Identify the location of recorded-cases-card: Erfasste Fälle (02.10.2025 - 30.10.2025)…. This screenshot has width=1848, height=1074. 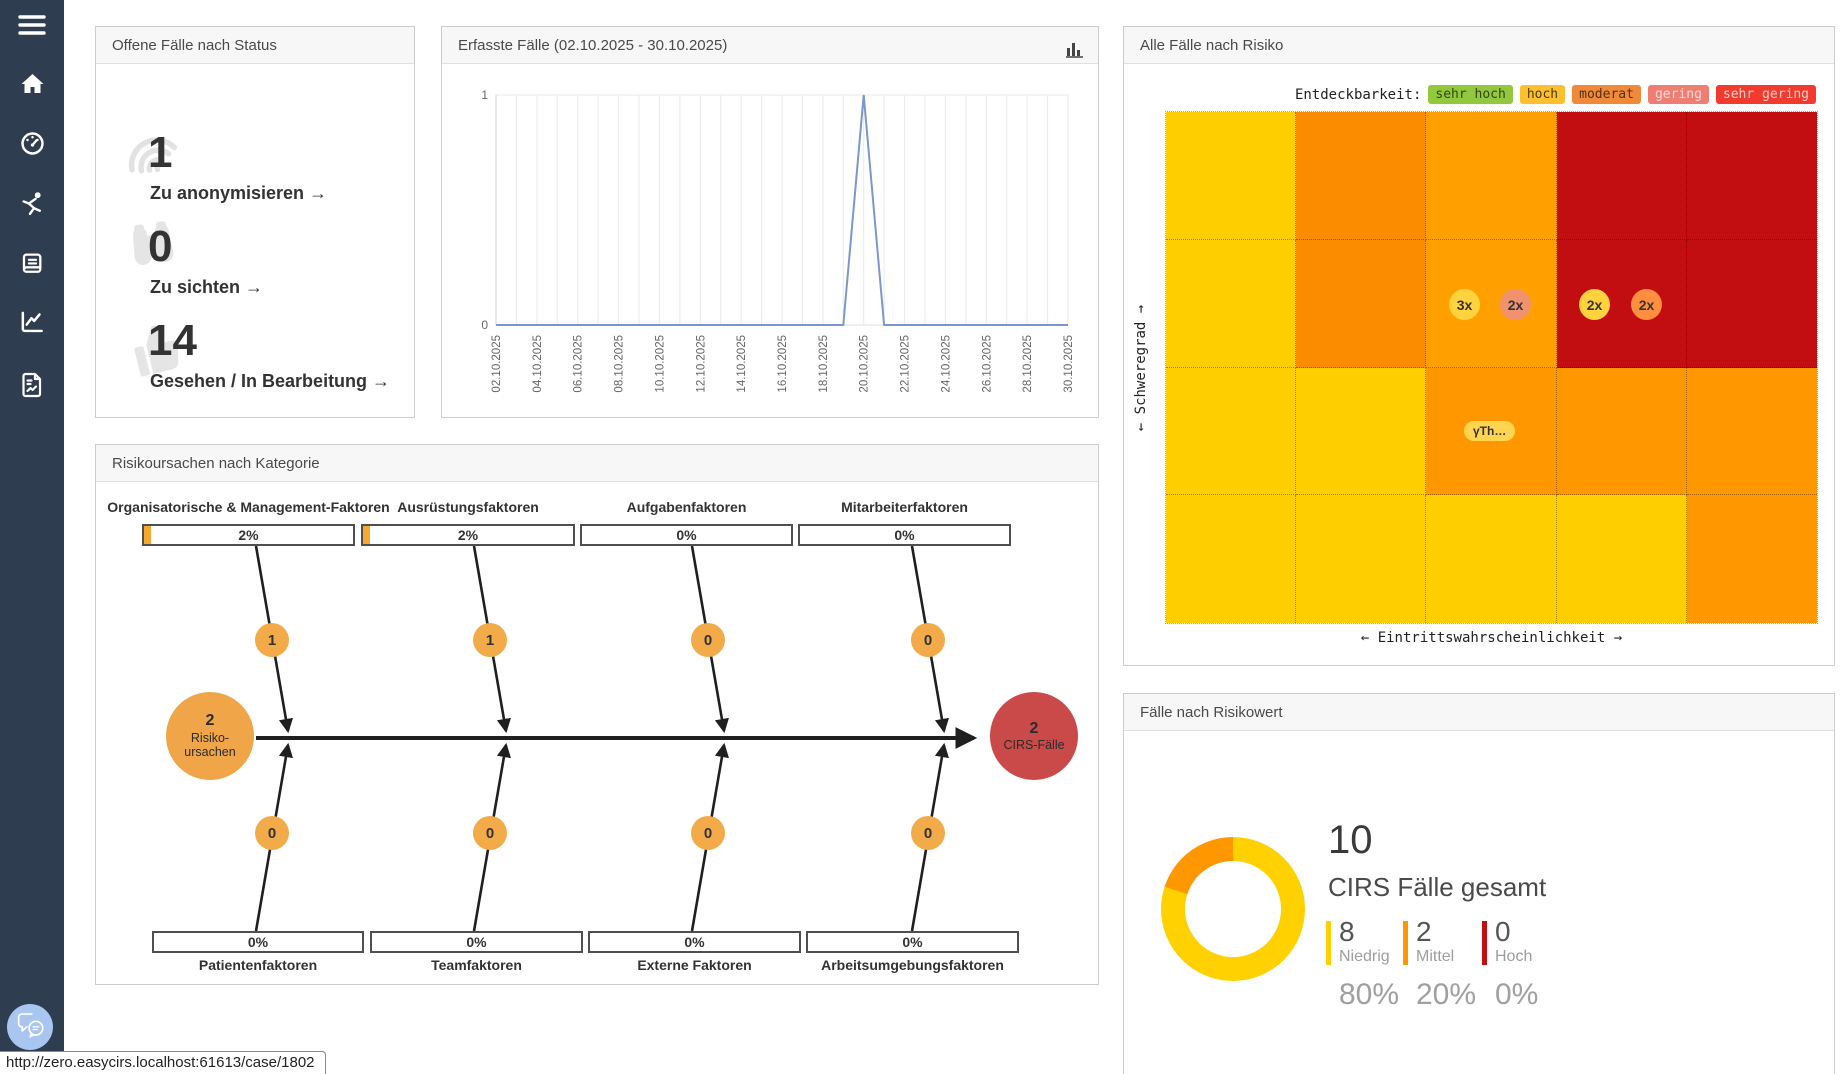
(770, 222).